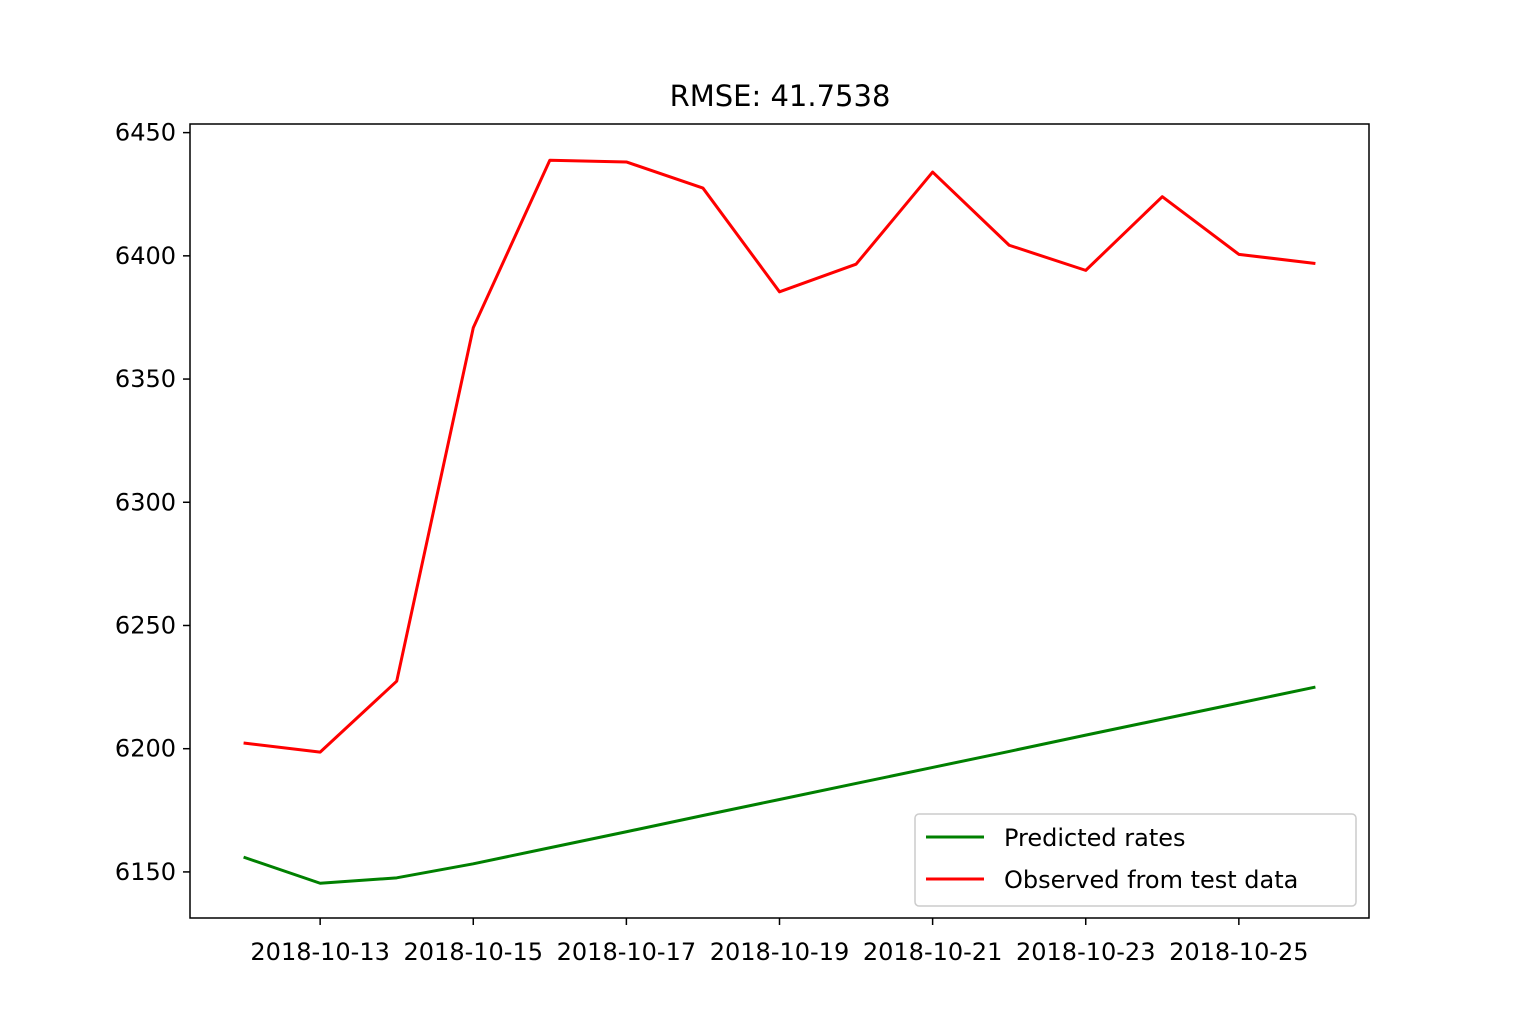  What do you see at coordinates (145, 749) in the screenshot?
I see `y-tick-label: 6200` at bounding box center [145, 749].